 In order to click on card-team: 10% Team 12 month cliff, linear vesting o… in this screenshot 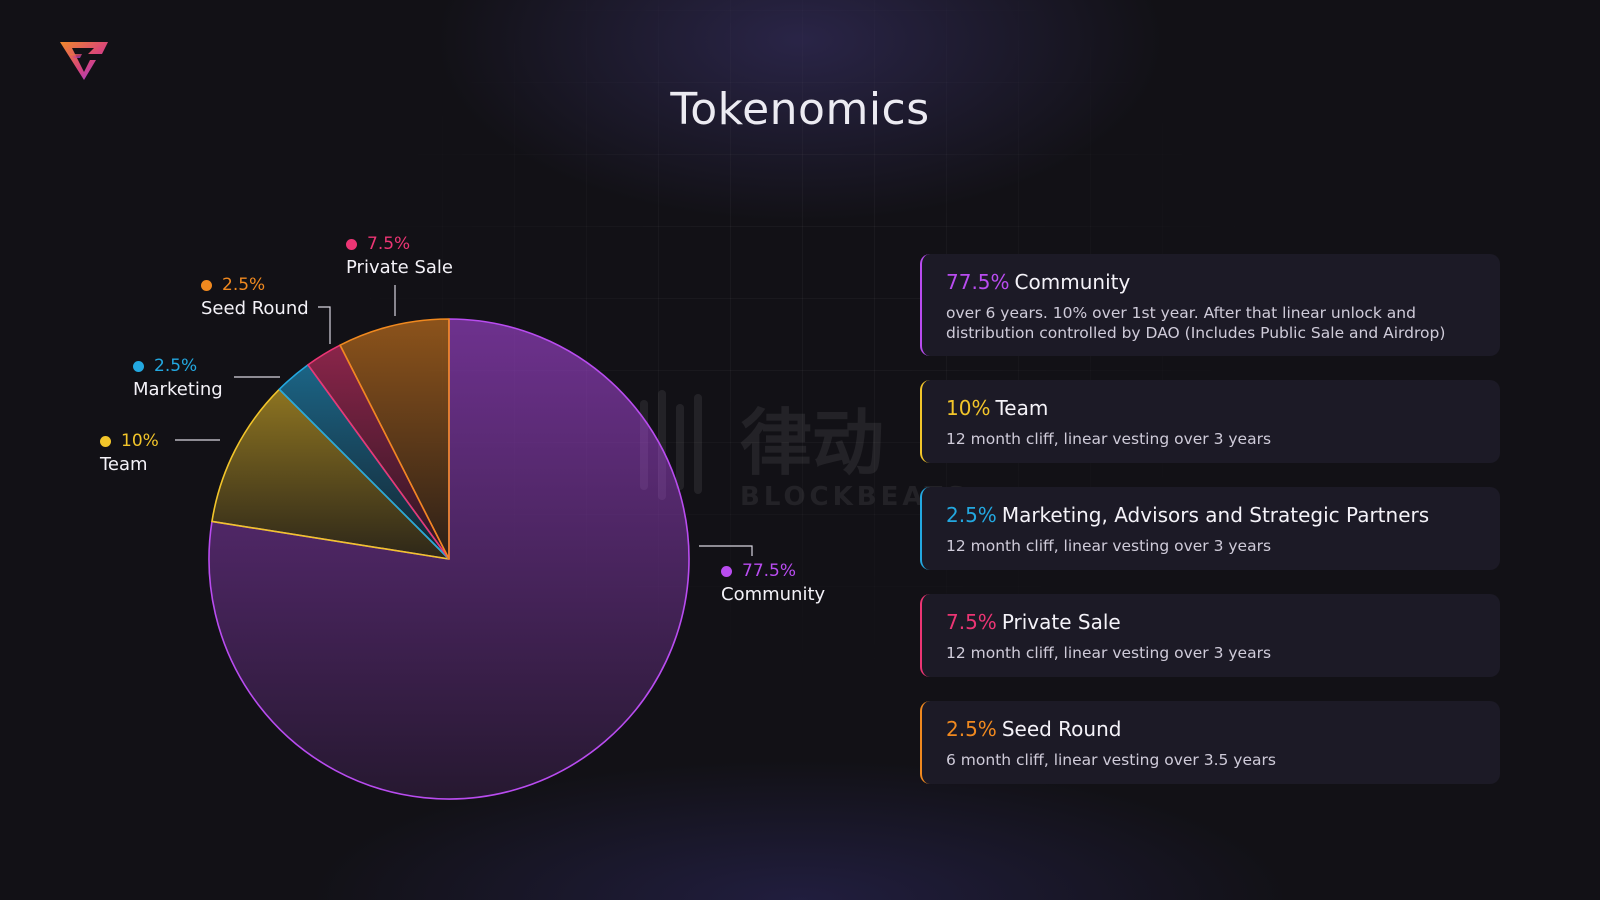, I will do `click(1210, 421)`.